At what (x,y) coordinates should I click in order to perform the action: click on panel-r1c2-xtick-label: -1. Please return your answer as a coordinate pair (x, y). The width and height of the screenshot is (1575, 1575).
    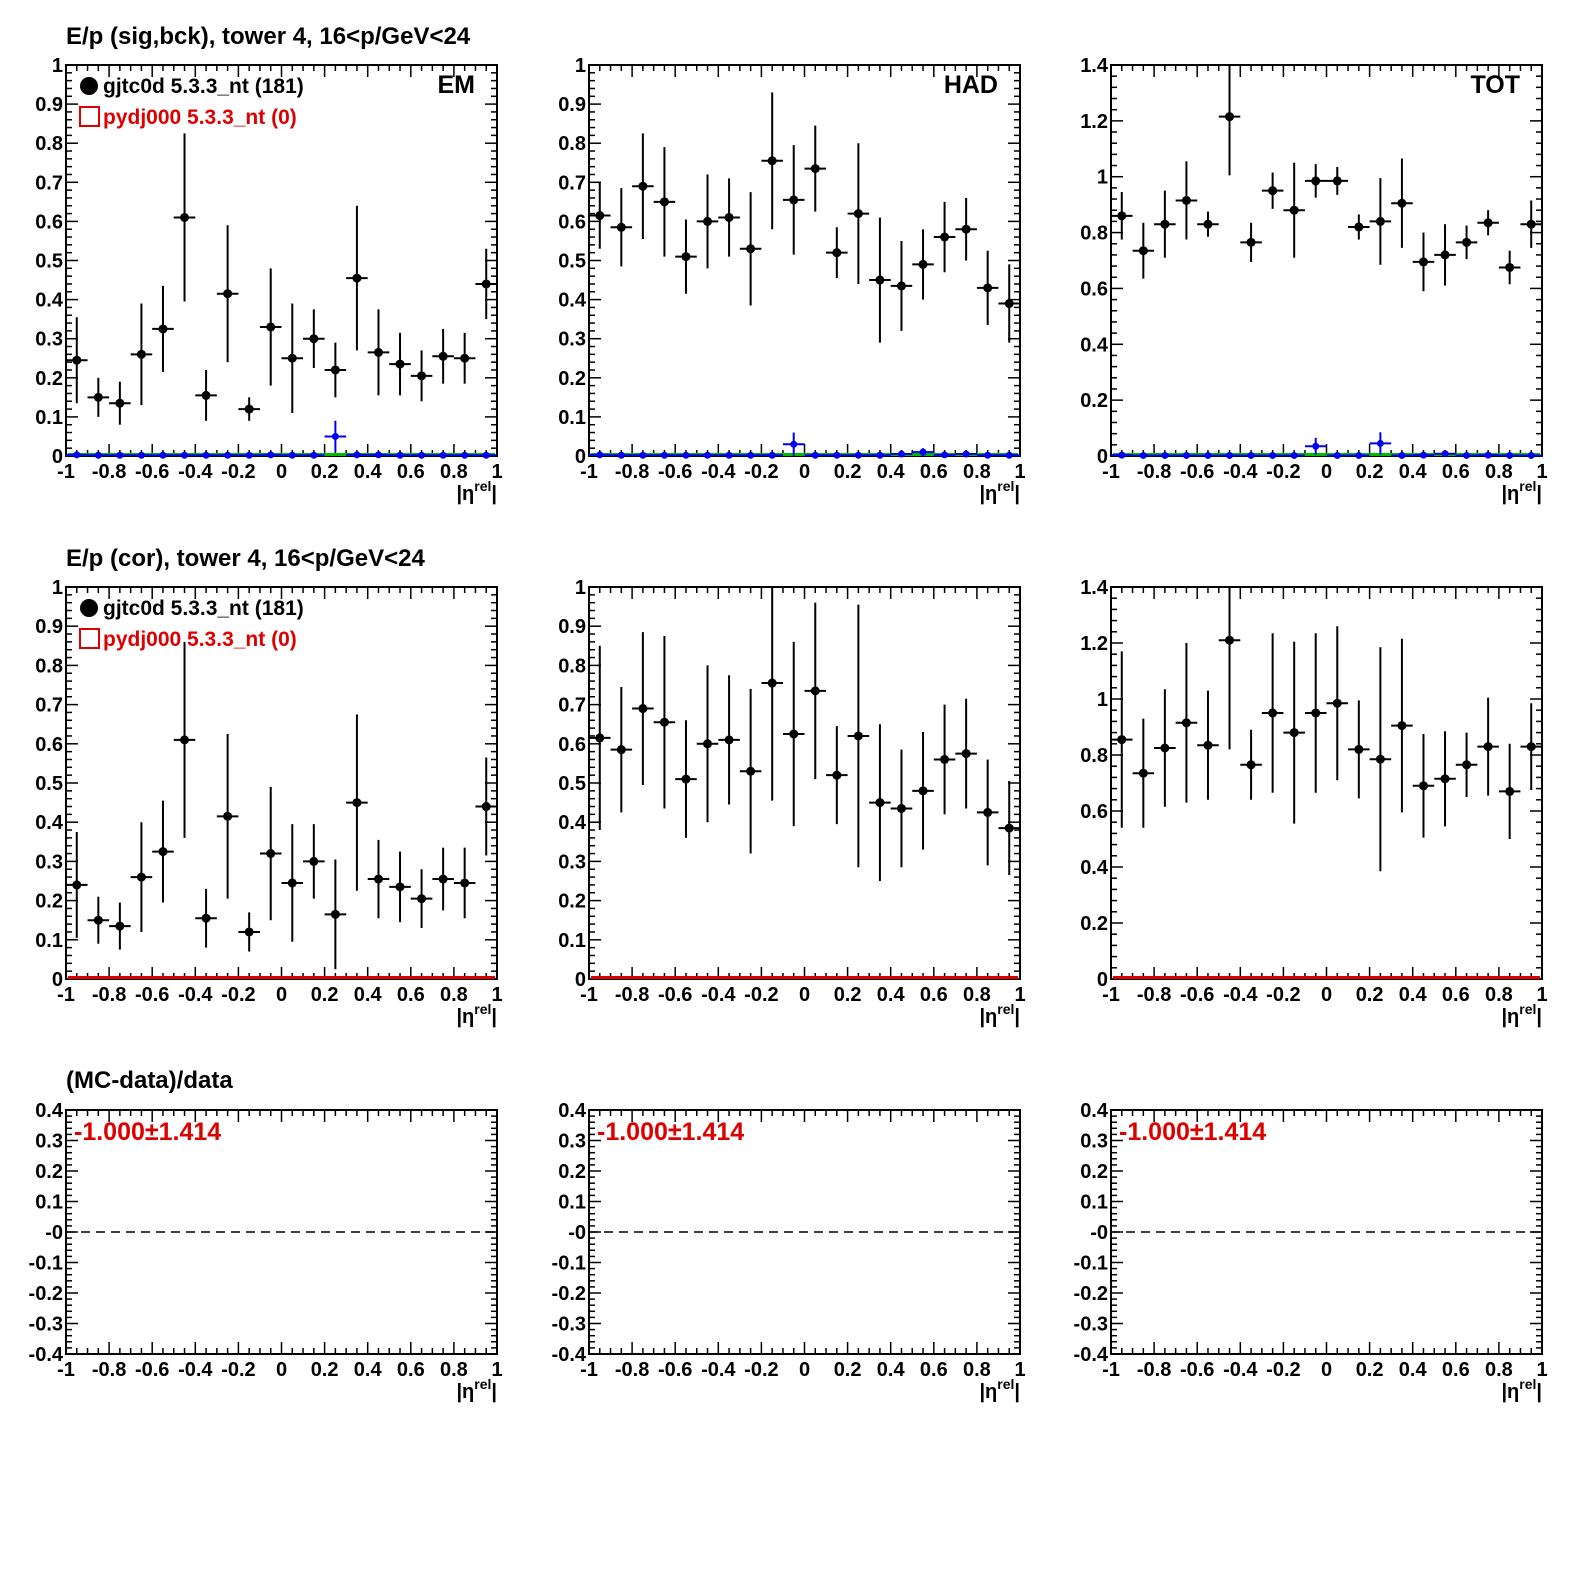
    Looking at the image, I should click on (1111, 995).